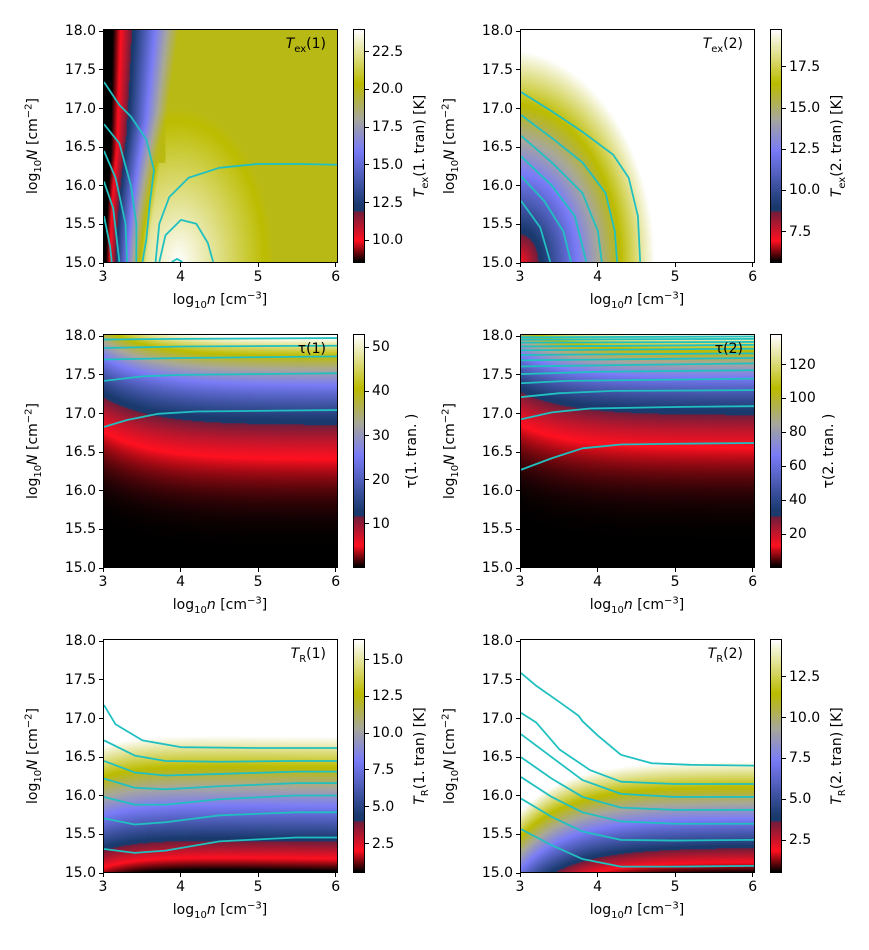 The height and width of the screenshot is (950, 869). Describe the element at coordinates (838, 146) in the screenshot. I see `colorbar-label: Tex(2. tran) [K]` at that location.